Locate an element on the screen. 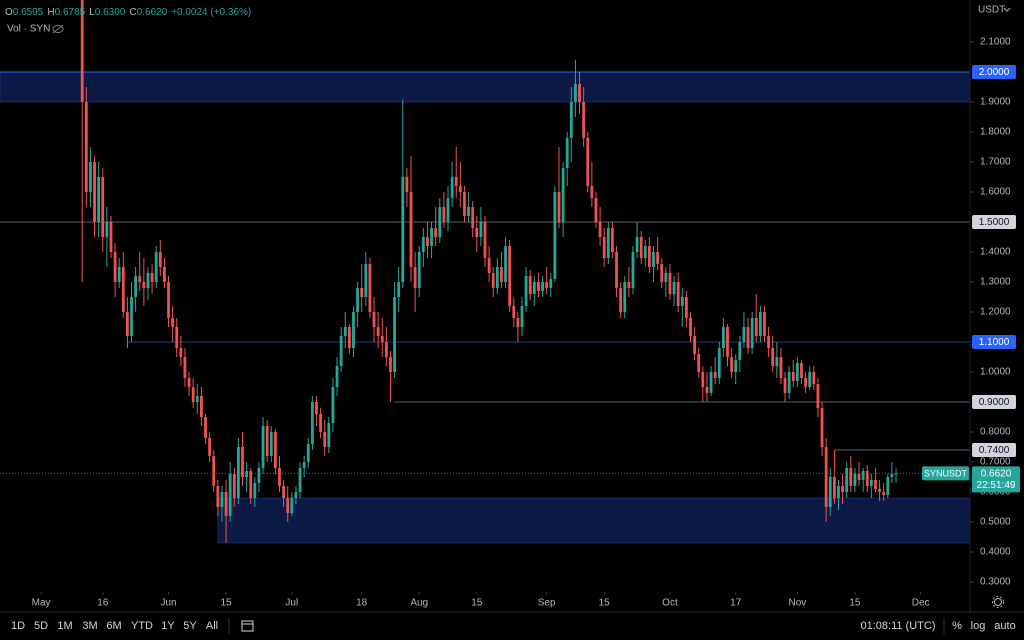 The width and height of the screenshot is (1024, 640). range-button: YTD is located at coordinates (142, 626).